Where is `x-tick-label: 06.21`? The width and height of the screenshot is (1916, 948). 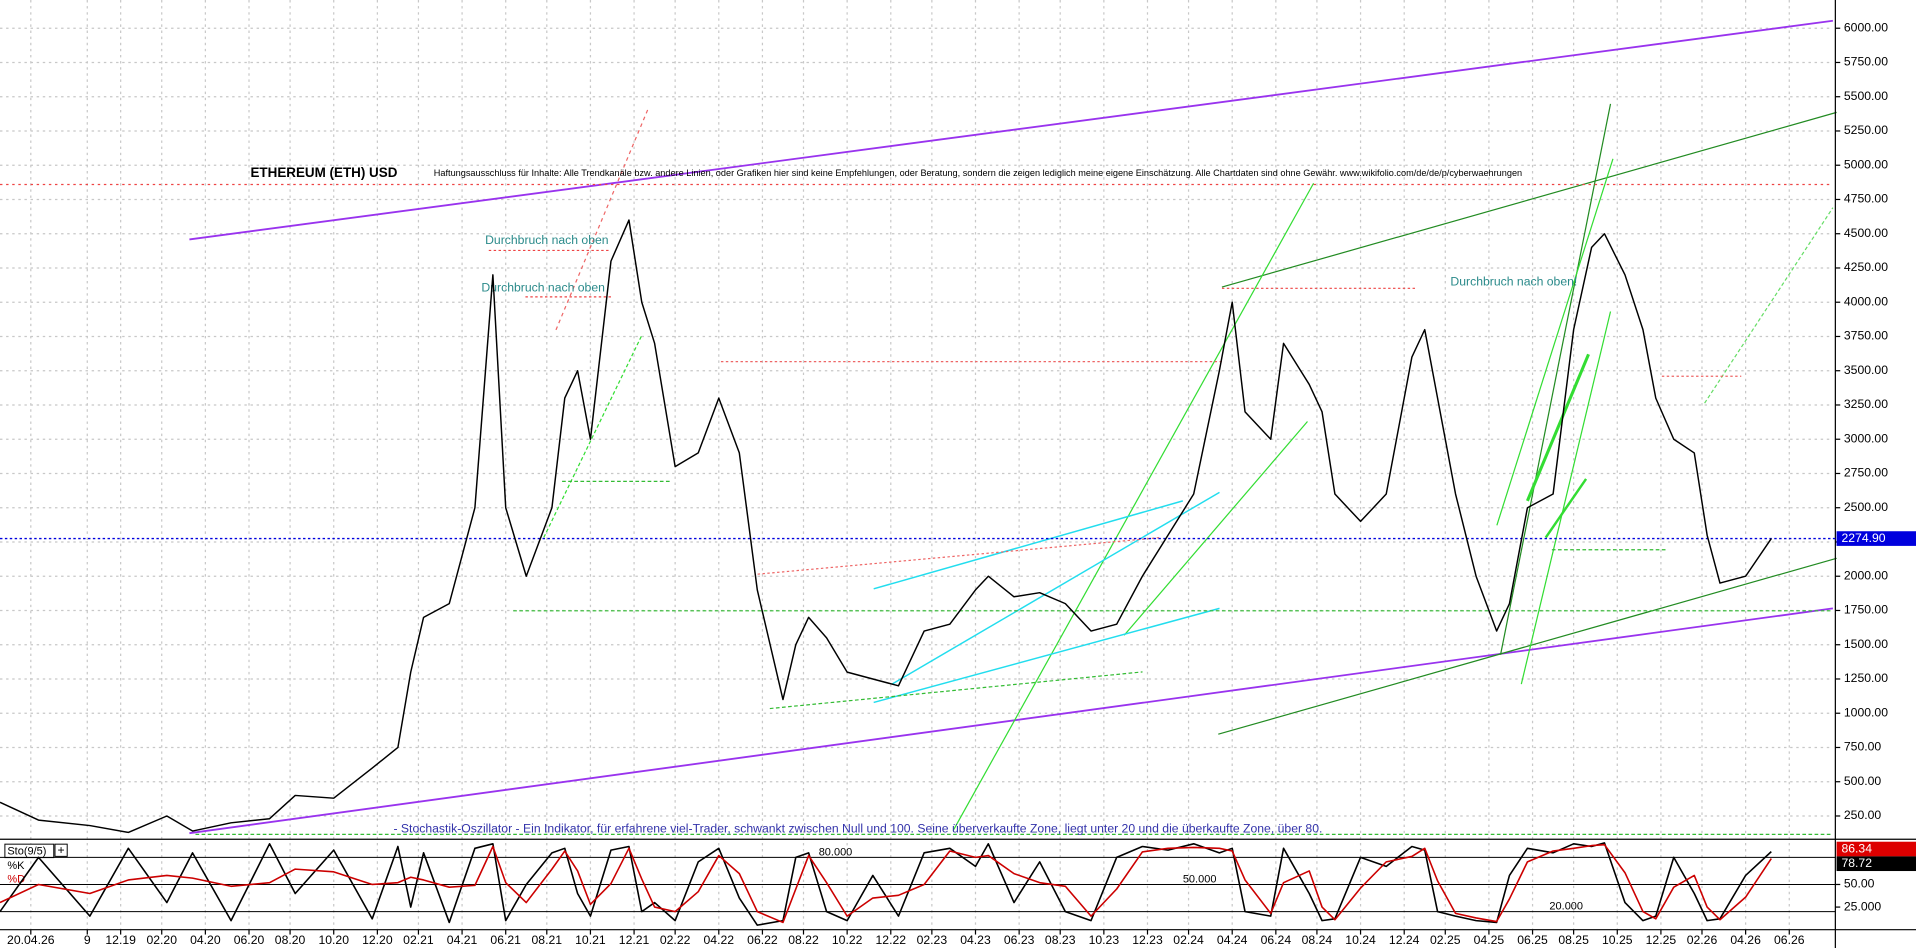 x-tick-label: 06.21 is located at coordinates (505, 940).